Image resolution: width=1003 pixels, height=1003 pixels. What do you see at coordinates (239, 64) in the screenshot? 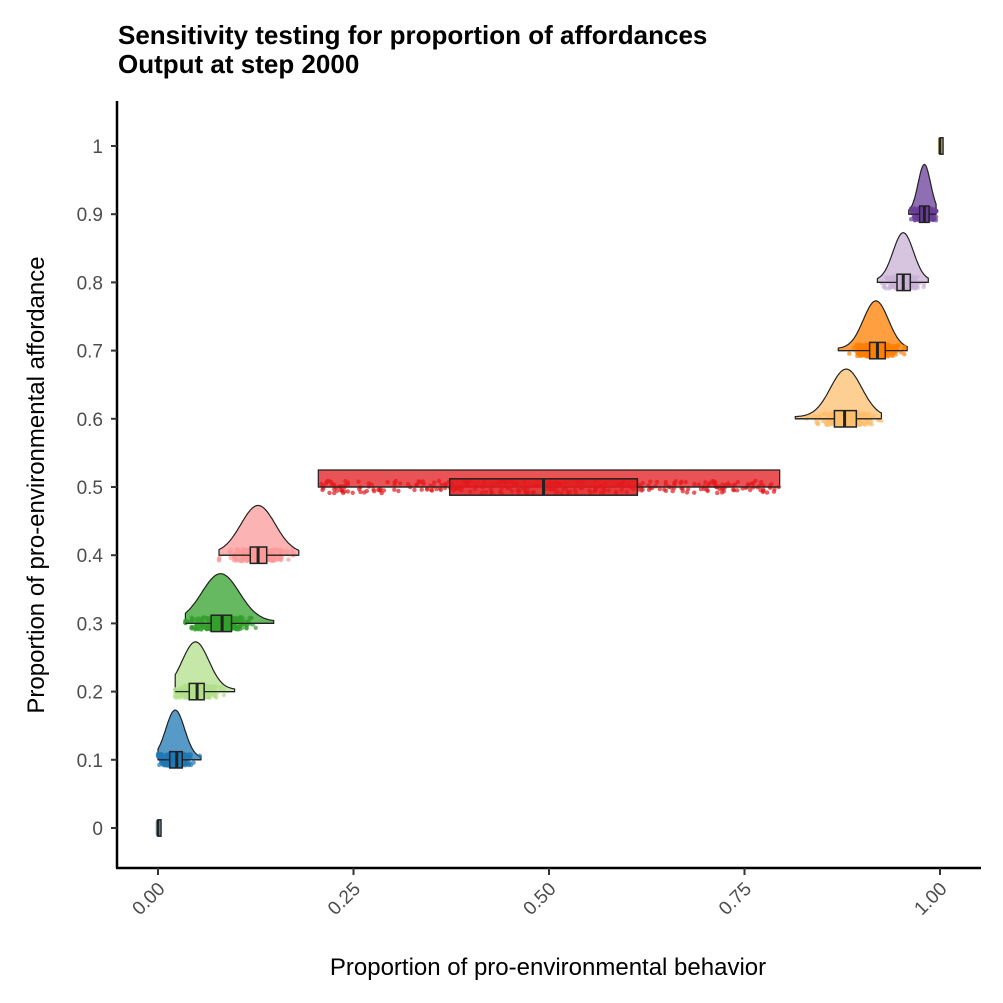
I see `chart-subtitle: Output at step 2000` at bounding box center [239, 64].